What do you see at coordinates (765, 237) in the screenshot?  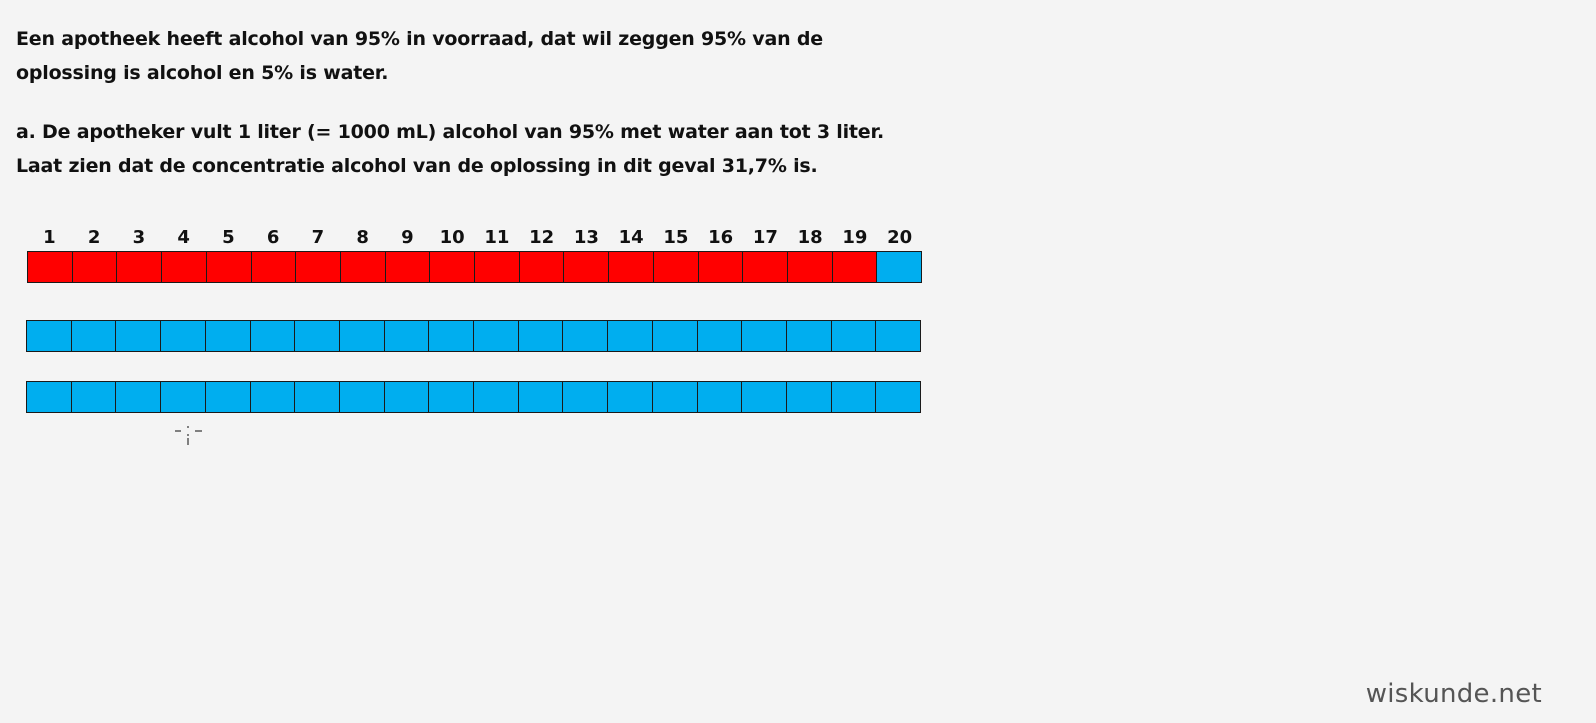 I see `column-label-17: 17` at bounding box center [765, 237].